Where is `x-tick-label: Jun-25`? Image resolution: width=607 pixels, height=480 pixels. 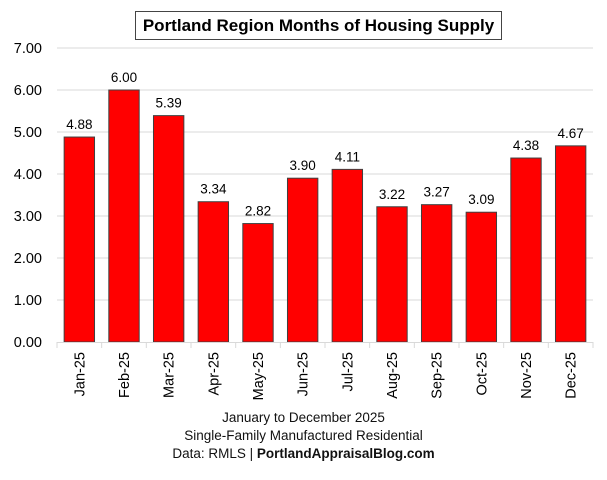
x-tick-label: Jun-25 is located at coordinates (304, 374).